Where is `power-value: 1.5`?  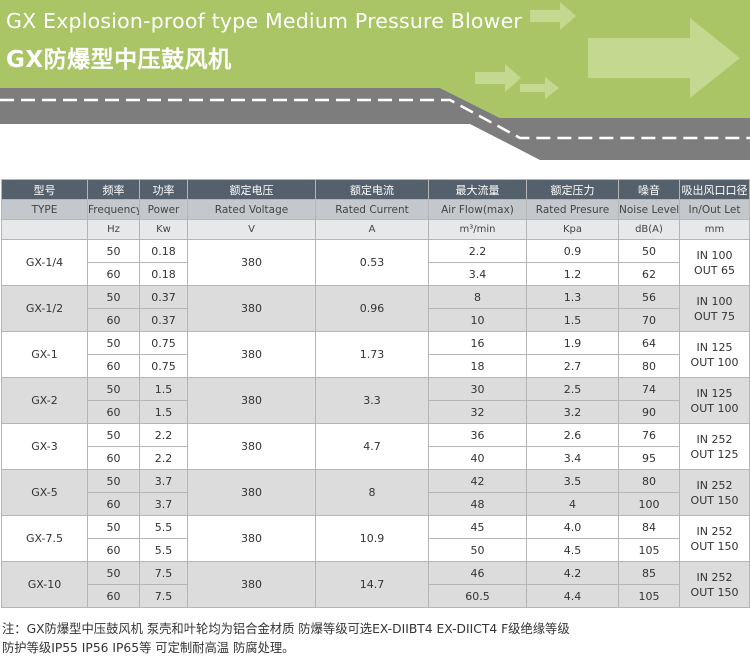
power-value: 1.5 is located at coordinates (163, 412).